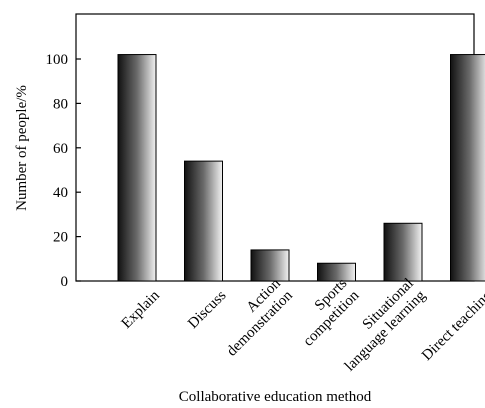  What do you see at coordinates (63, 171) in the screenshot?
I see `y-axis-ticks: 0 20 40 60 80 100` at bounding box center [63, 171].